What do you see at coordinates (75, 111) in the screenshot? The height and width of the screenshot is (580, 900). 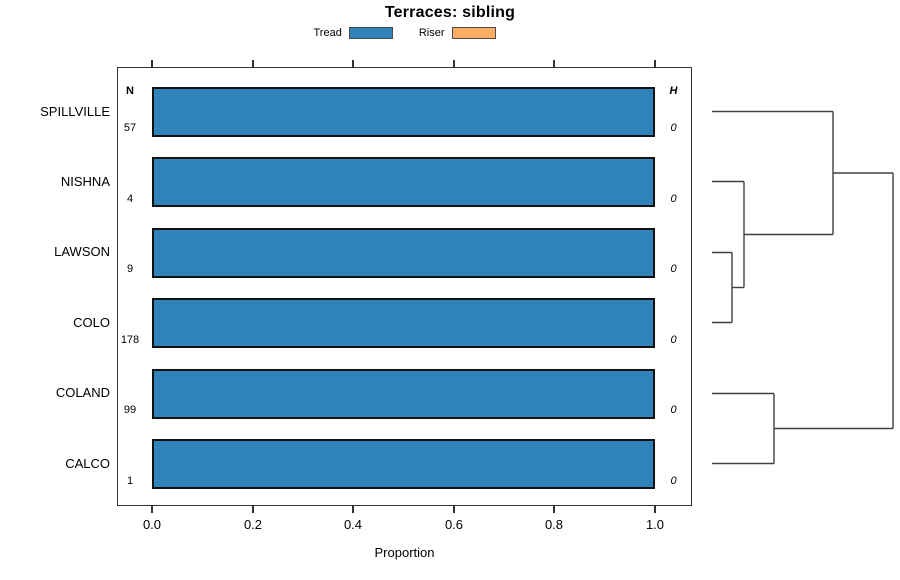 I see `category-label-spillville: SPILLVILLE` at bounding box center [75, 111].